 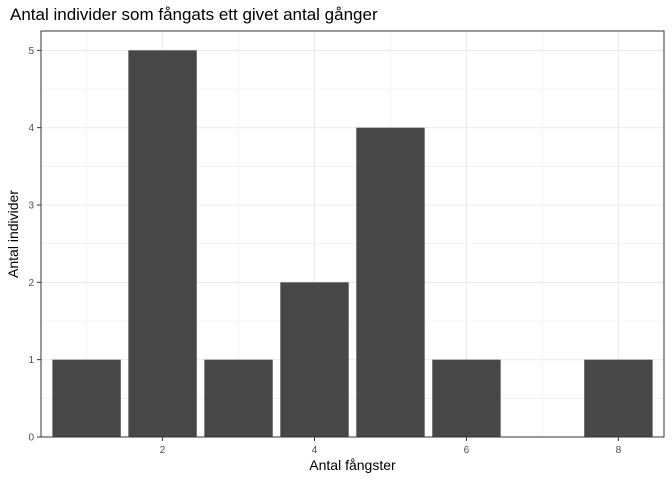 I want to click on y-tick-label: 2, so click(x=31, y=283).